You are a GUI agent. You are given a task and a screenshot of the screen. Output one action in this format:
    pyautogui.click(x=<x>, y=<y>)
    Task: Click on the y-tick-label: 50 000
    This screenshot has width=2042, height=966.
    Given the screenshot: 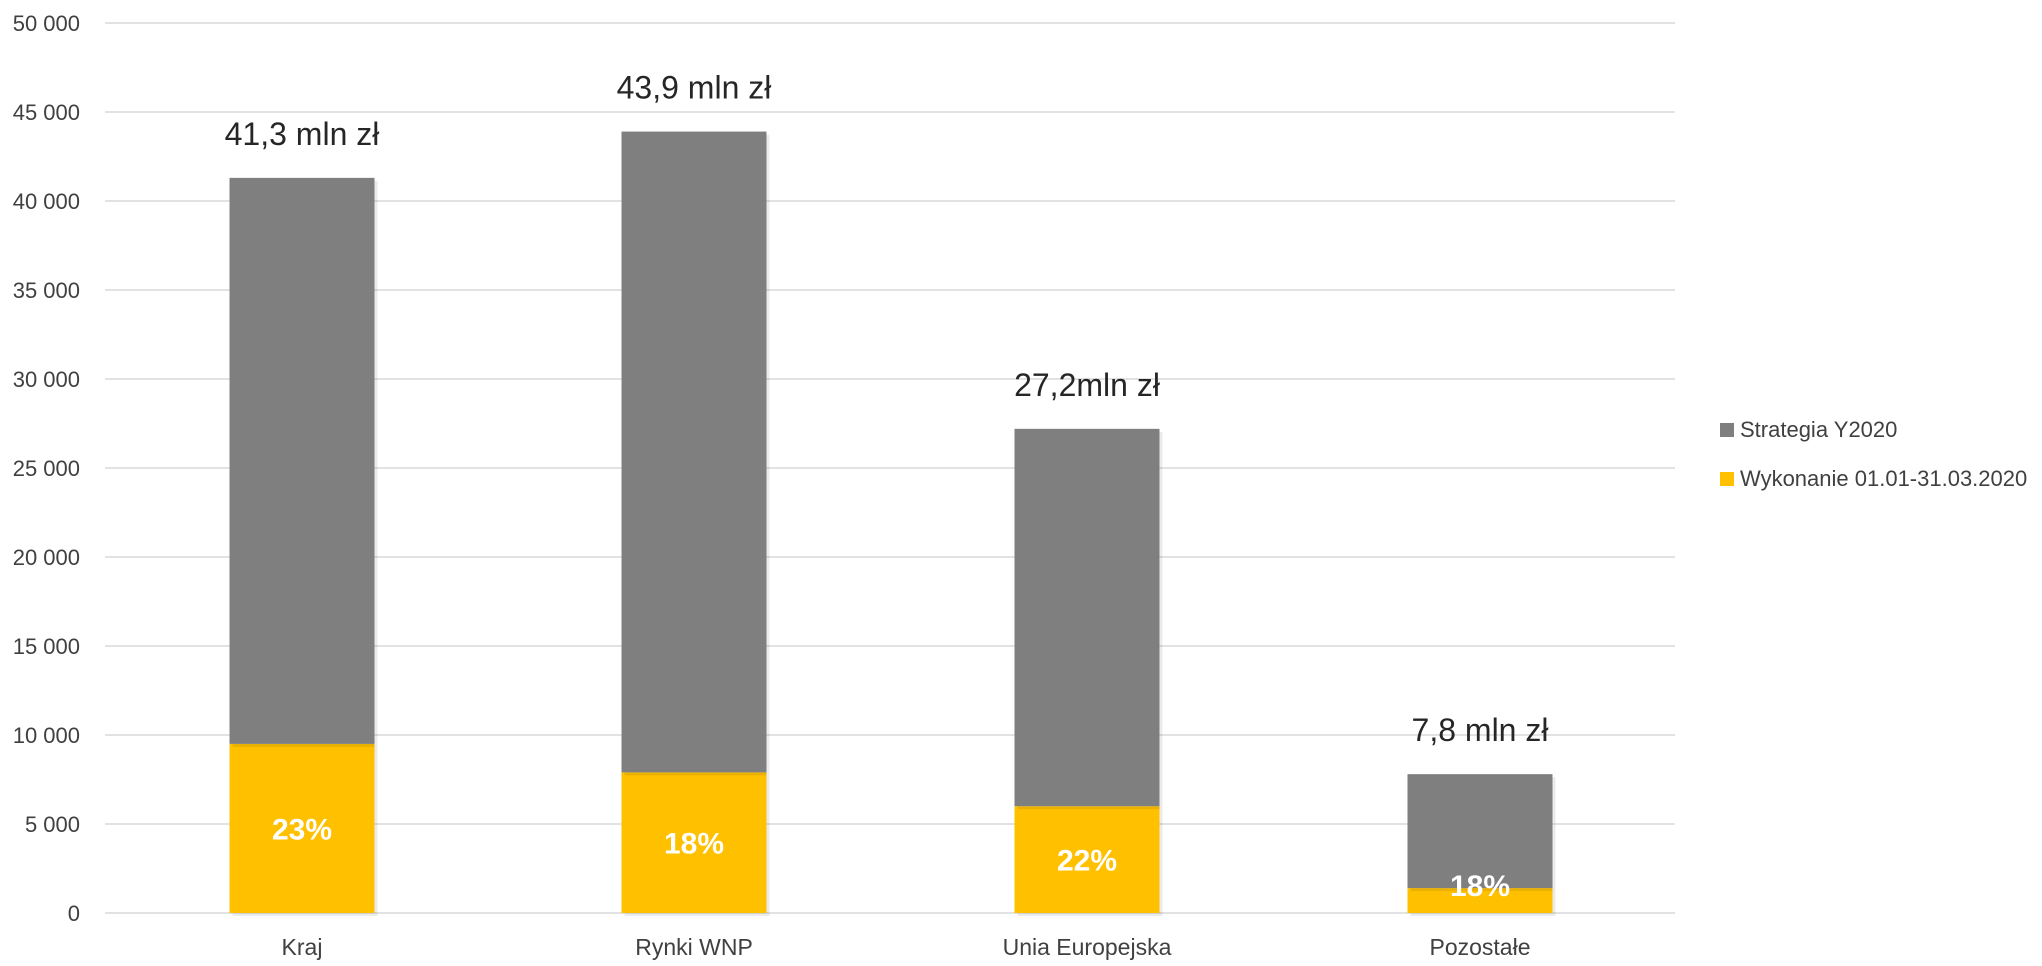 What is the action you would take?
    pyautogui.click(x=46, y=23)
    